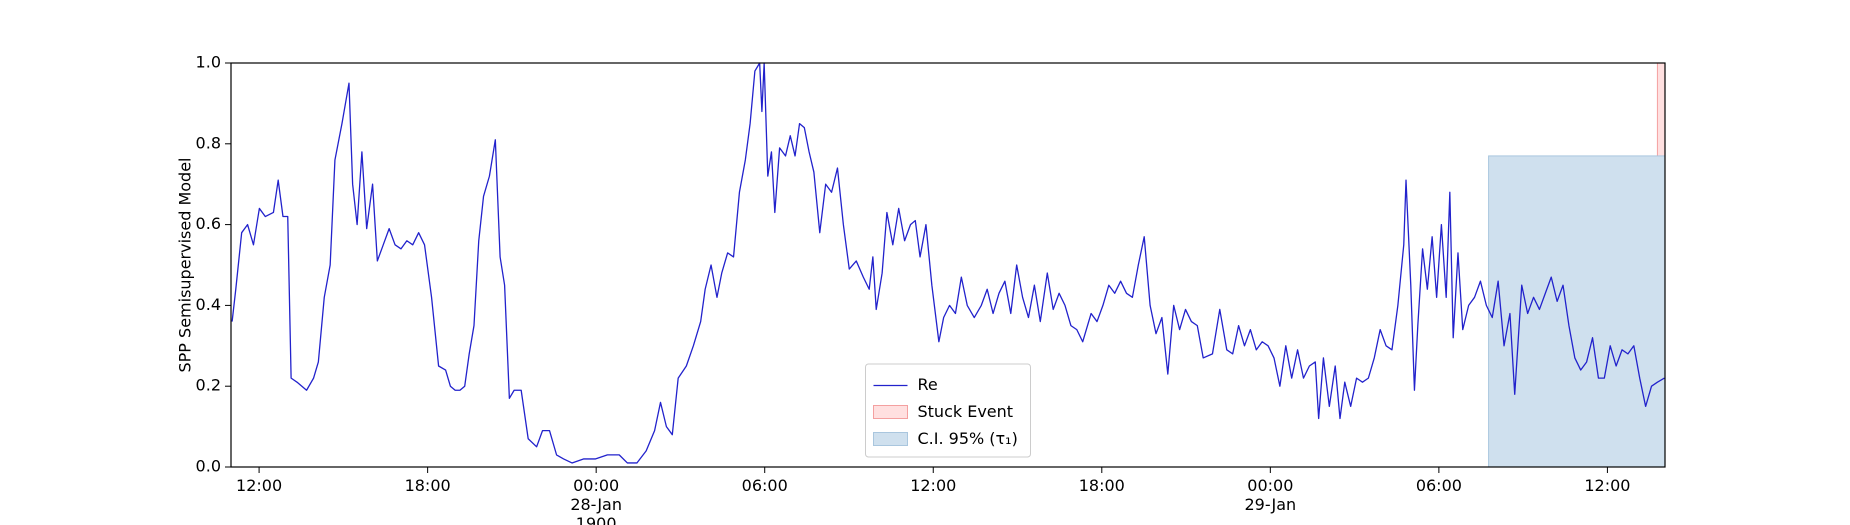 The image size is (1850, 525). What do you see at coordinates (208, 466) in the screenshot?
I see `y-tick-label: 0.0` at bounding box center [208, 466].